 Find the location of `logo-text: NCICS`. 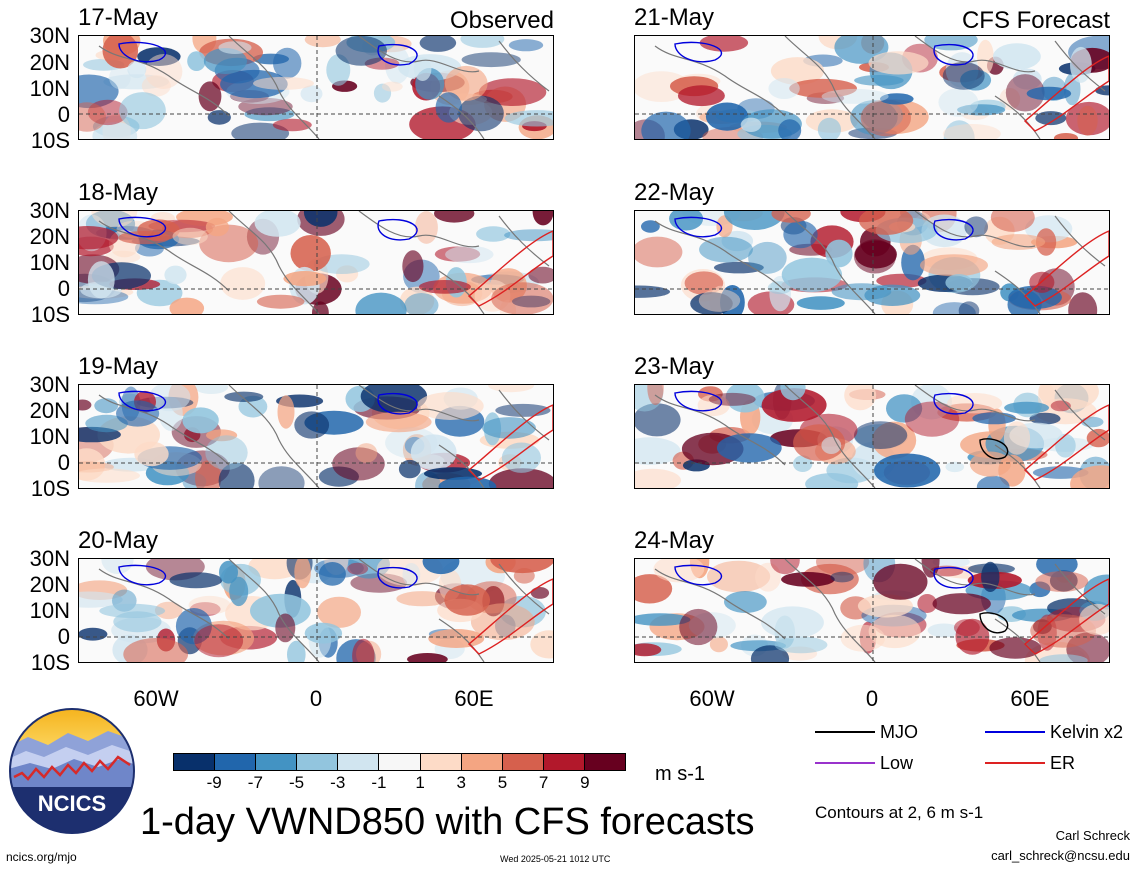

logo-text: NCICS is located at coordinates (72, 803).